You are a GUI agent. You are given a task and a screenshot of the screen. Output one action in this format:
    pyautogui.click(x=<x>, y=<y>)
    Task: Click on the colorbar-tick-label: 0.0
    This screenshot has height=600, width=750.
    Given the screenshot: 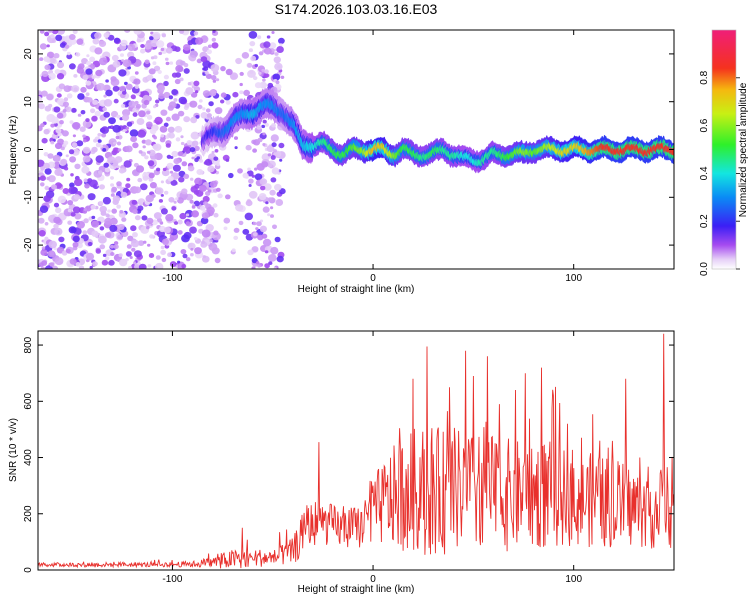 What is the action you would take?
    pyautogui.click(x=704, y=269)
    